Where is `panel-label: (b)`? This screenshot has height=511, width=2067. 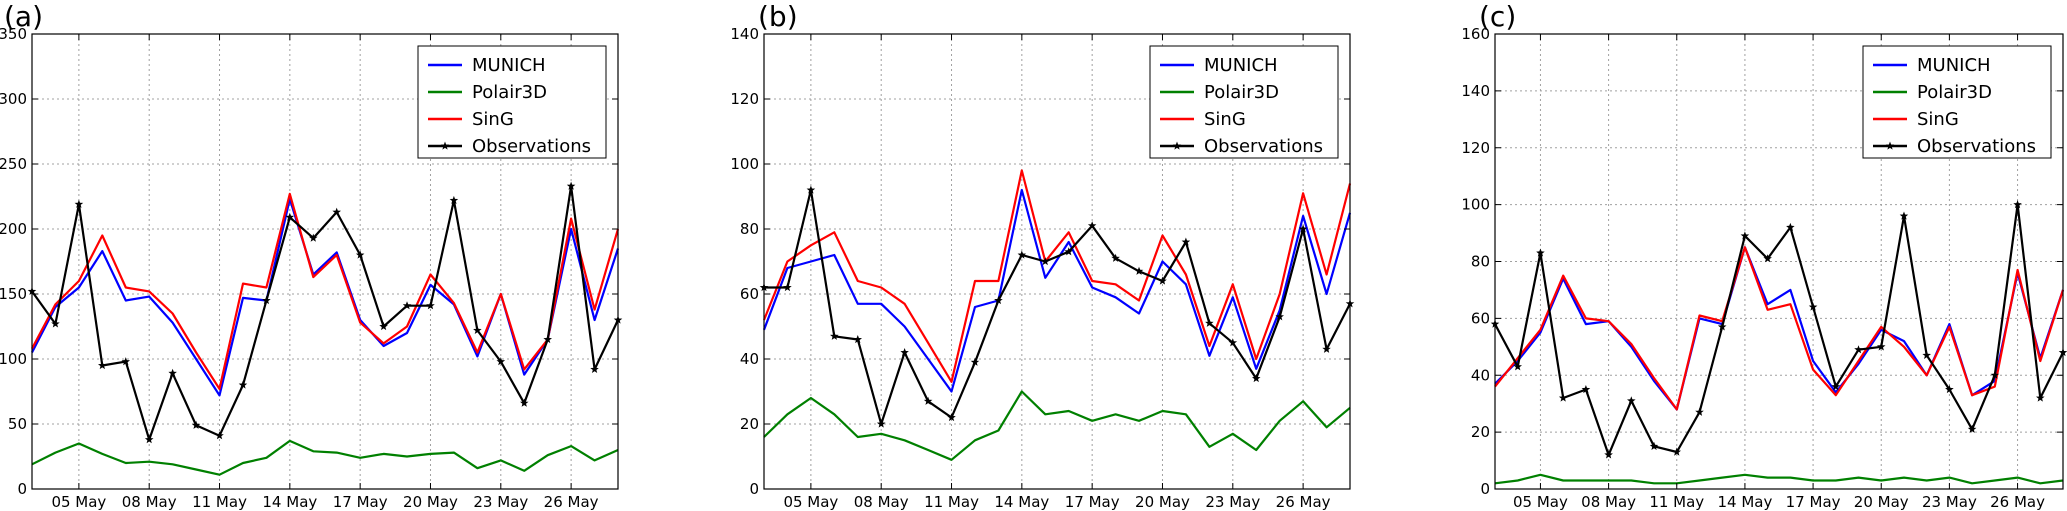 panel-label: (b) is located at coordinates (778, 16).